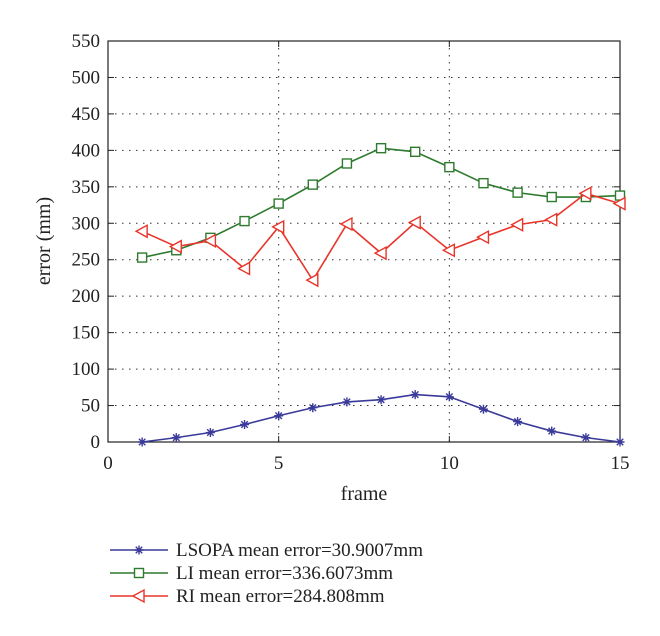  I want to click on legend-item-3: RI mean error=284.808mm, so click(247, 596).